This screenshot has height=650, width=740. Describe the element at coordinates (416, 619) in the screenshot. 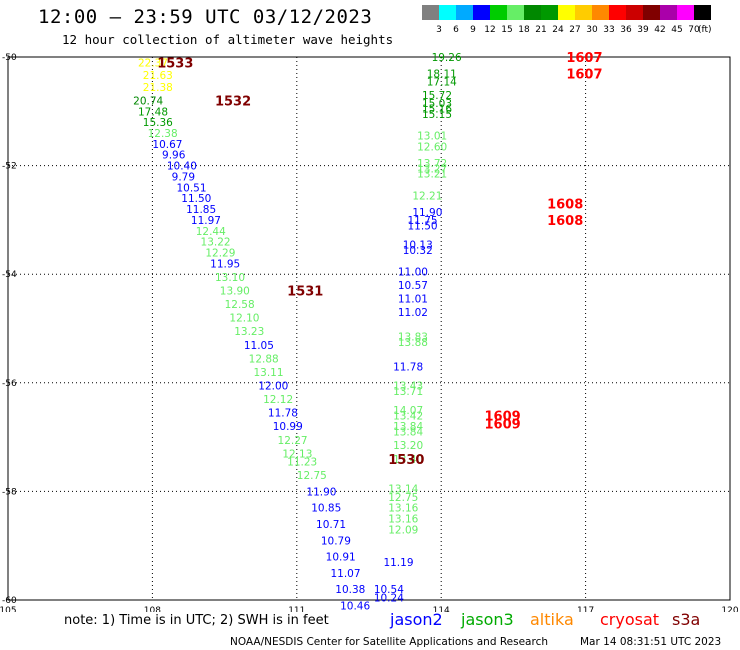

I see `satellite-label-jason2: jason2` at that location.